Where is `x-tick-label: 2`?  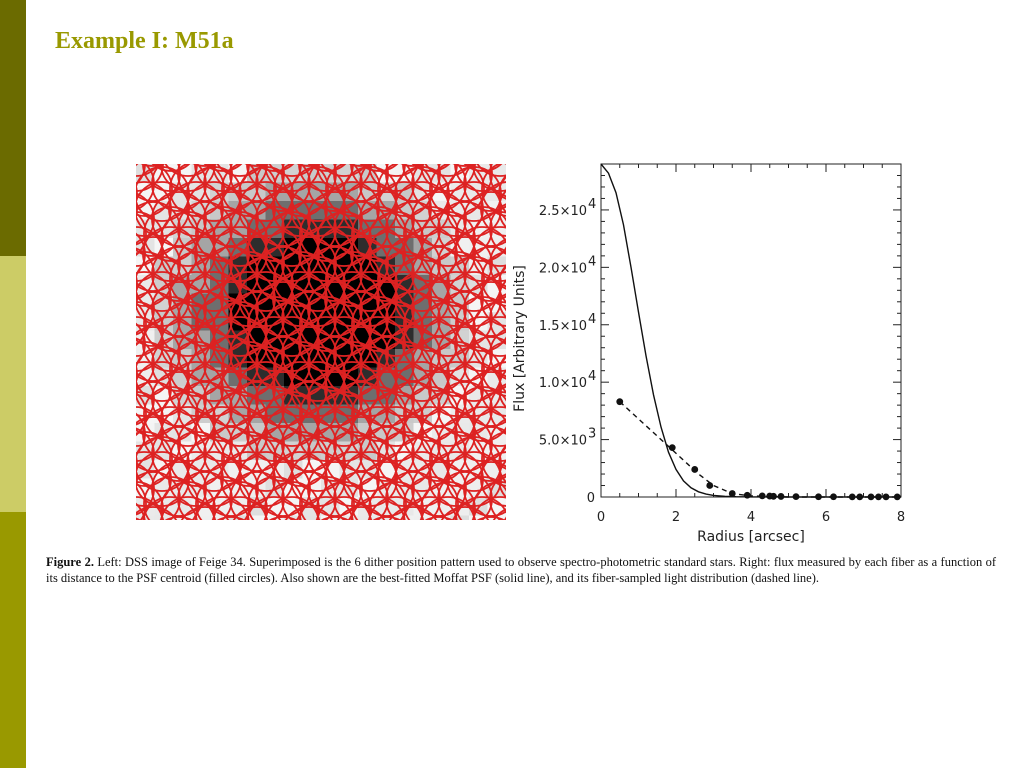
x-tick-label: 2 is located at coordinates (676, 517).